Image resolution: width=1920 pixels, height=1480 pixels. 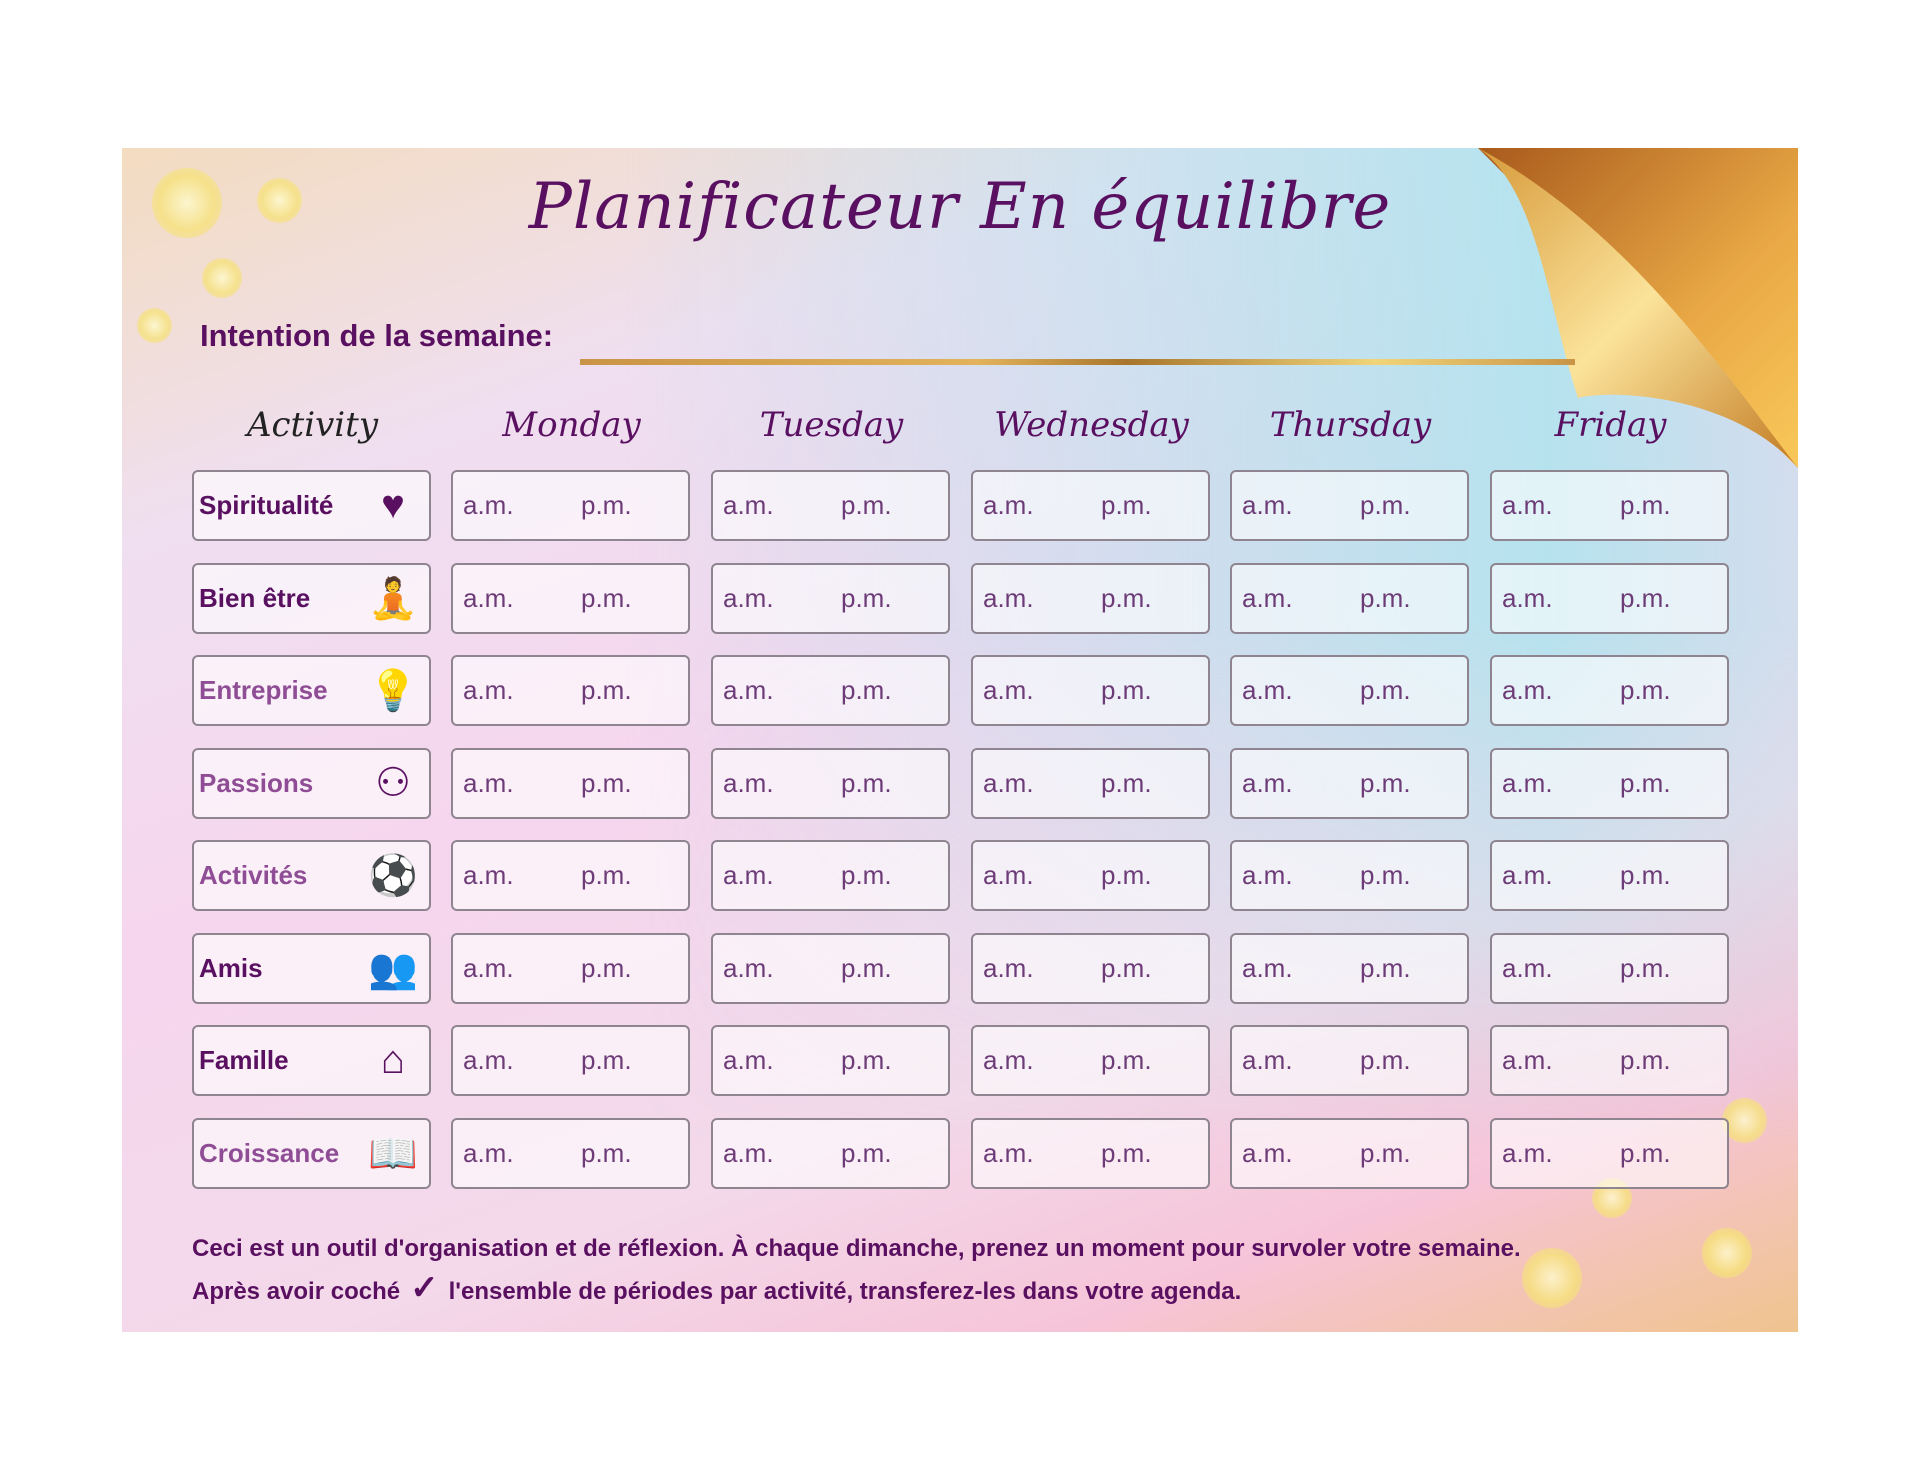 What do you see at coordinates (266, 505) in the screenshot?
I see `activity-label: Spiritualité` at bounding box center [266, 505].